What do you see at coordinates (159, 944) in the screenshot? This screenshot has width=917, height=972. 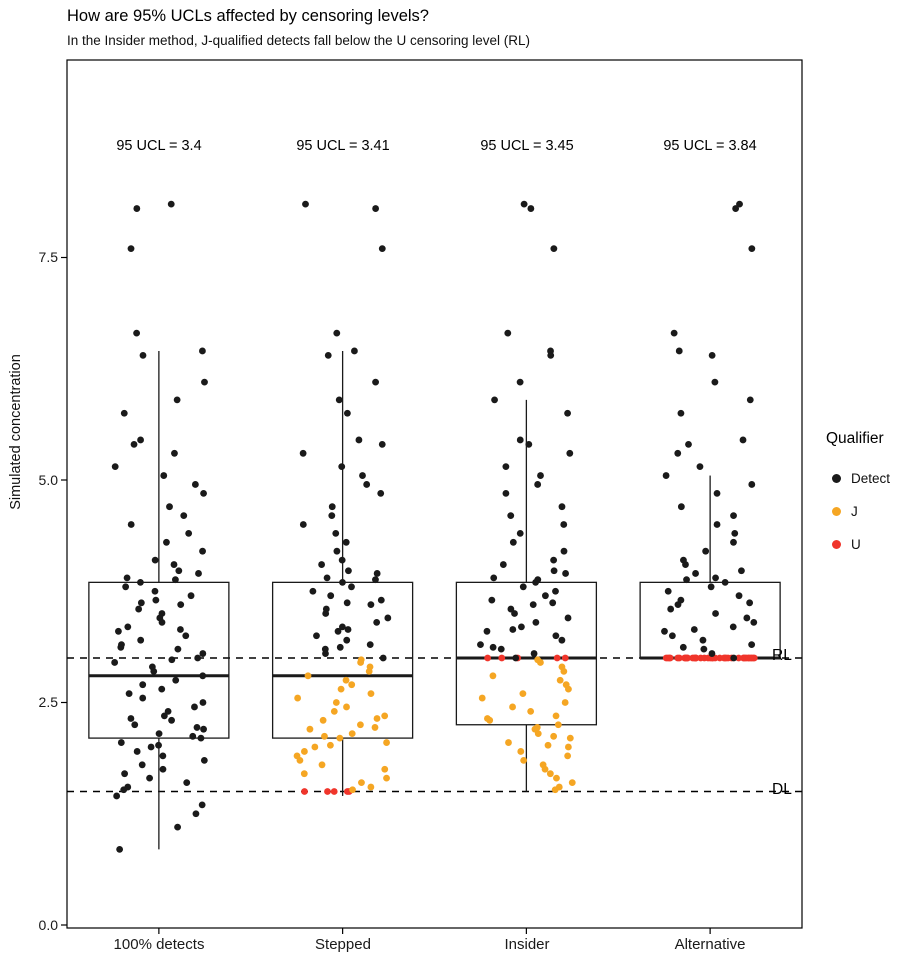 I see `x-tick-label-100-detects: 100% detects` at bounding box center [159, 944].